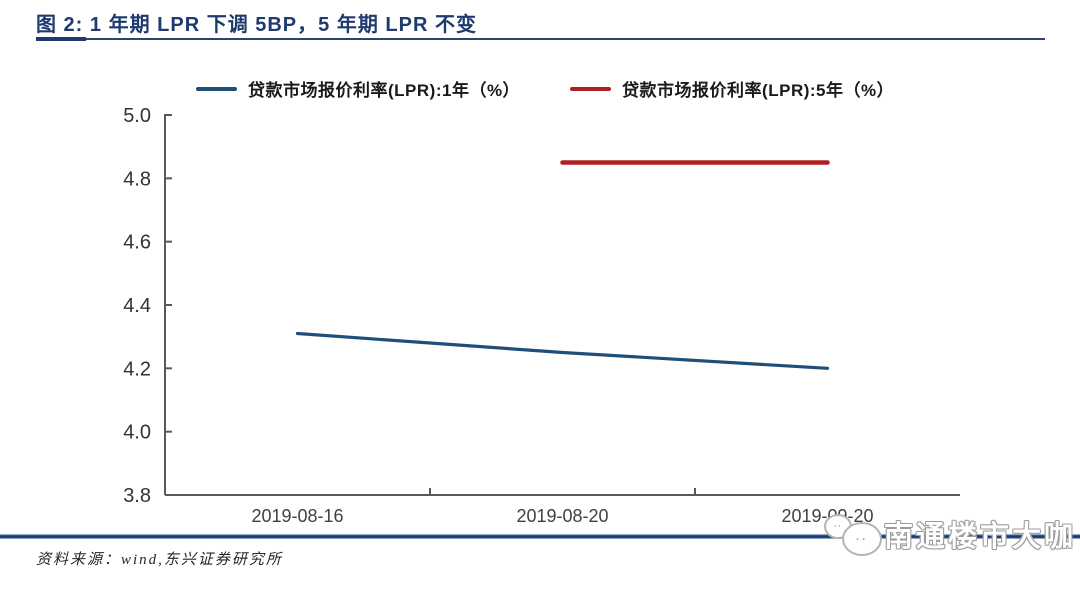  I want to click on svg-text: 2019-08-16, so click(297, 516).